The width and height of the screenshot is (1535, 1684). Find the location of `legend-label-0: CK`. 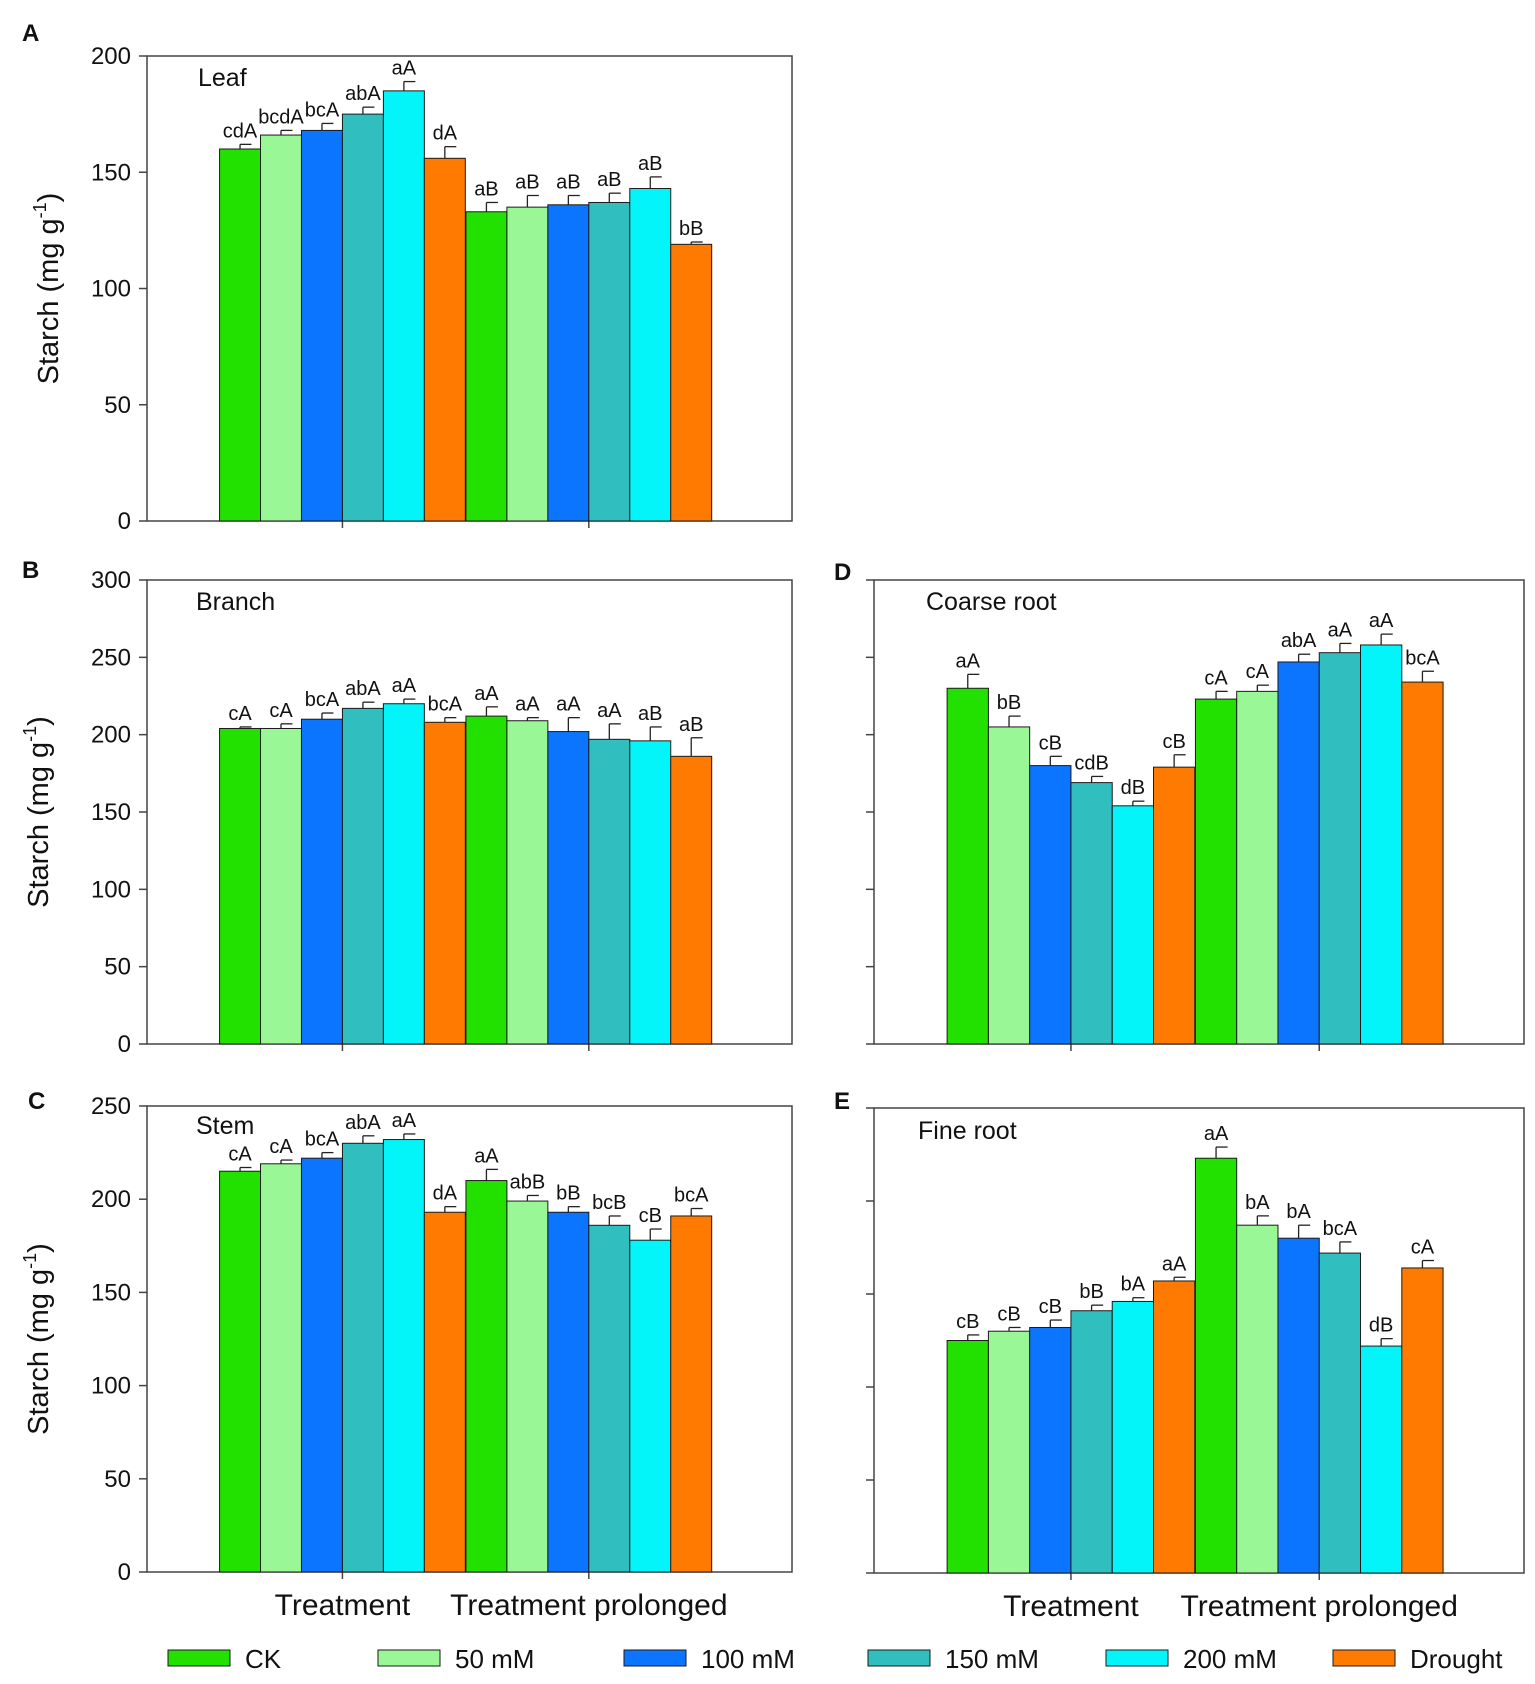

legend-label-0: CK is located at coordinates (263, 1659).